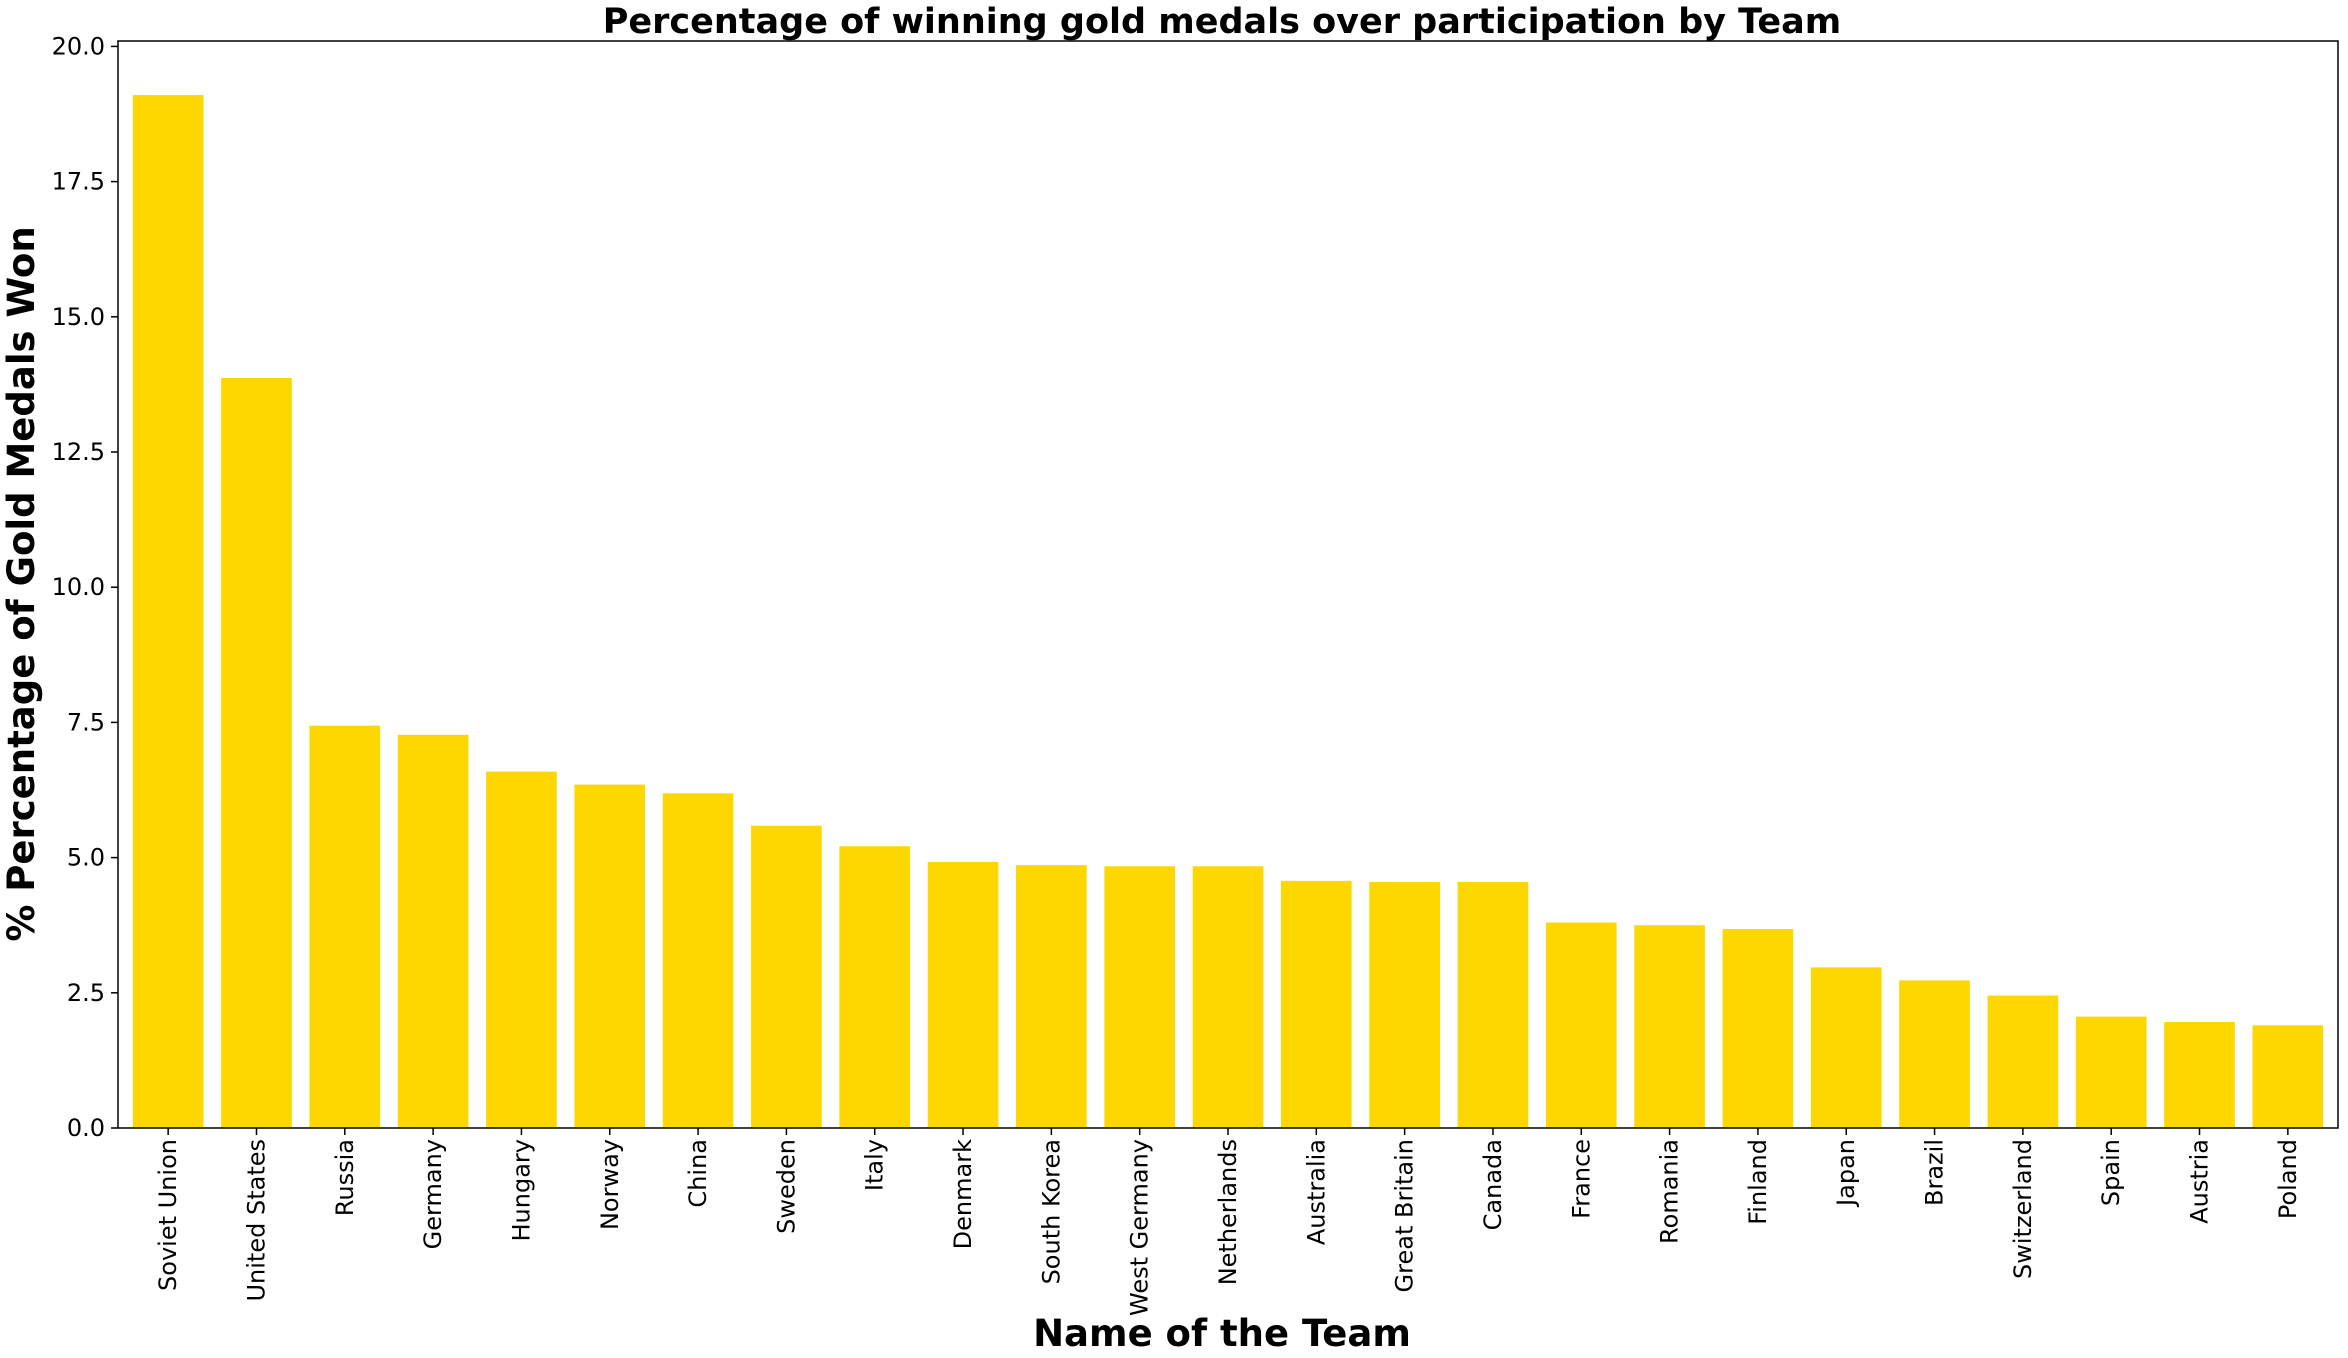  Describe the element at coordinates (78, 46) in the screenshot. I see `y-tick-label: 20.0` at that location.